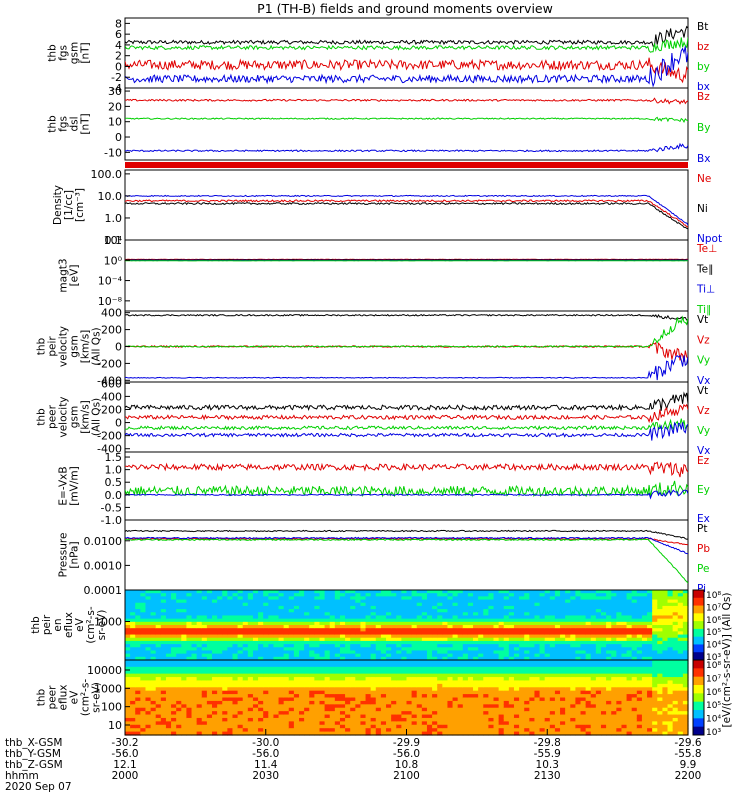  Describe the element at coordinates (713, 633) in the screenshot. I see `colorbar-tick-label: 10⁵` at that location.